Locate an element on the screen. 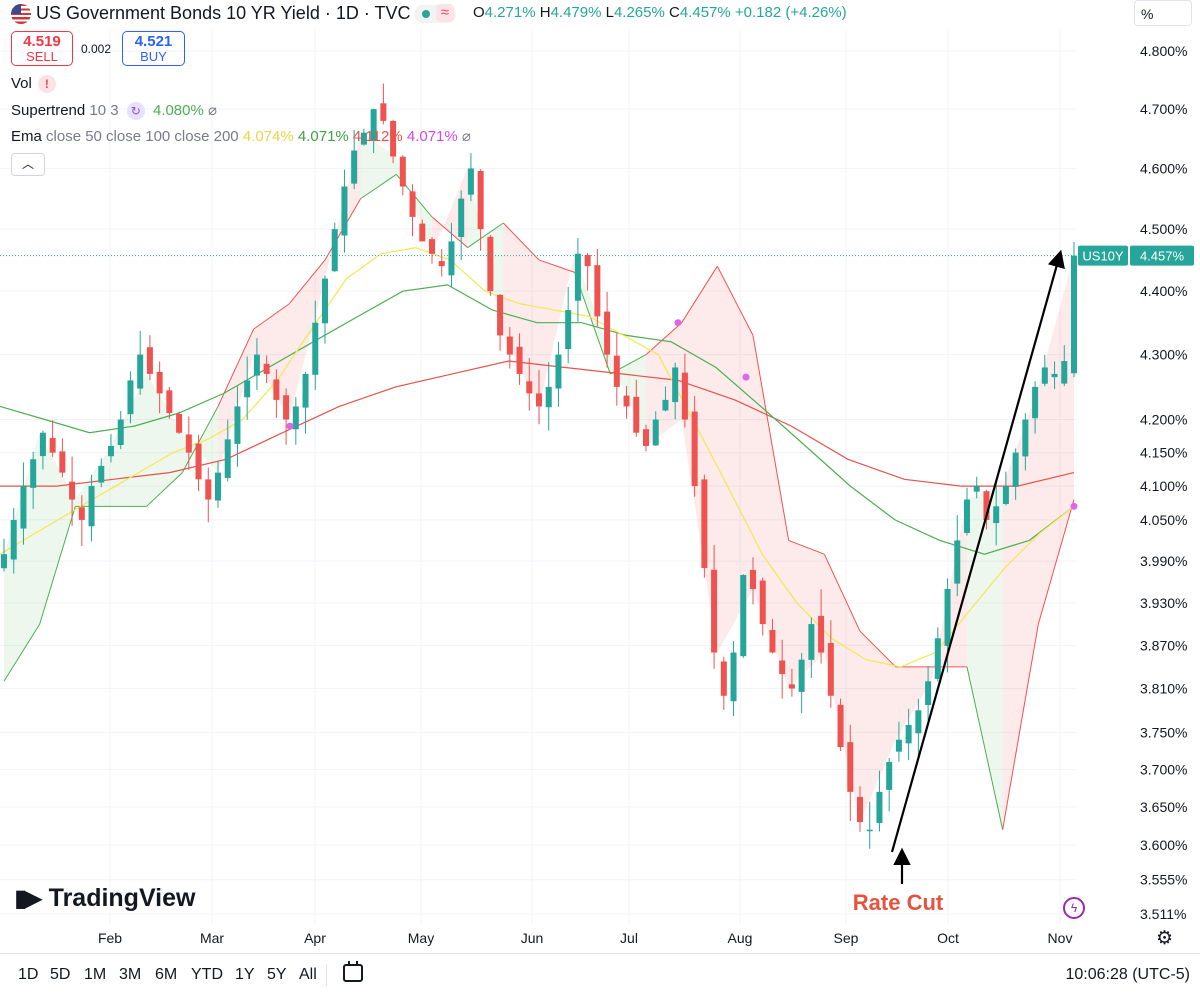 This screenshot has height=997, width=1200. percent-scale-button: % is located at coordinates (1163, 13).